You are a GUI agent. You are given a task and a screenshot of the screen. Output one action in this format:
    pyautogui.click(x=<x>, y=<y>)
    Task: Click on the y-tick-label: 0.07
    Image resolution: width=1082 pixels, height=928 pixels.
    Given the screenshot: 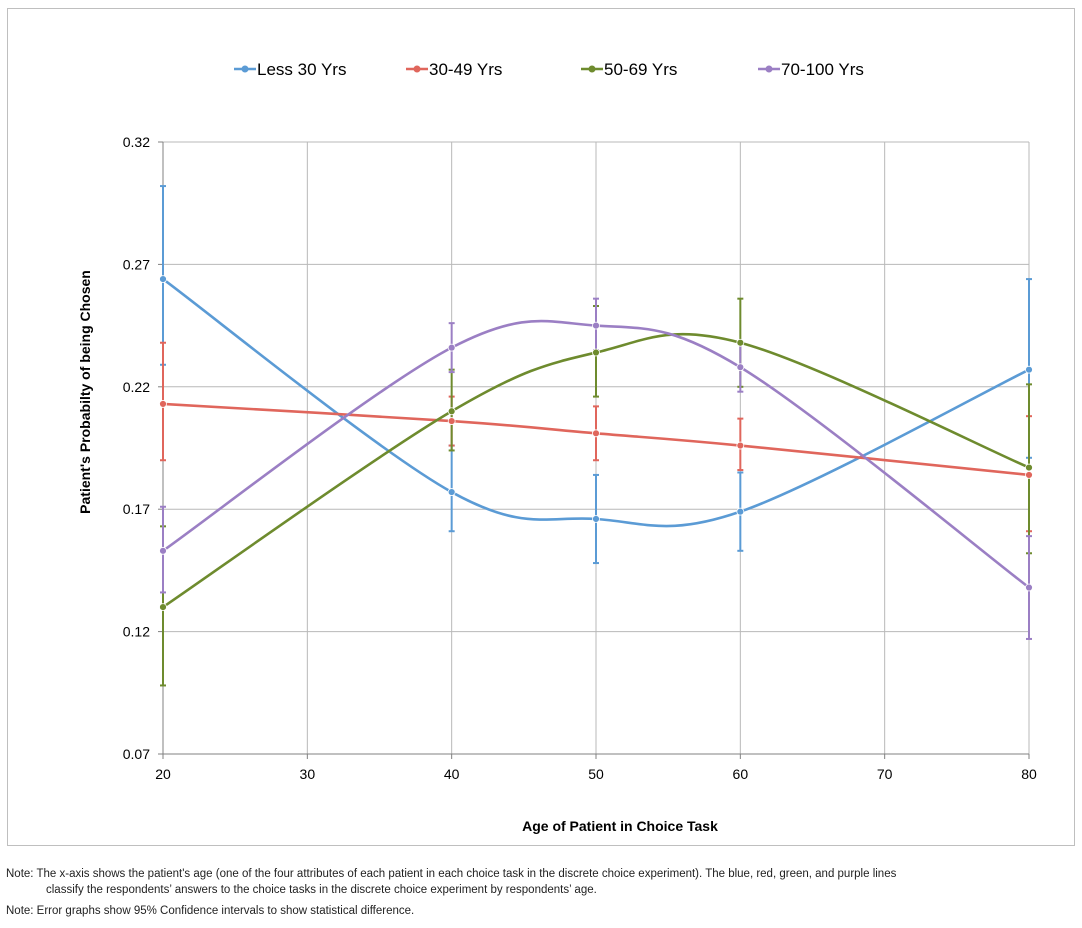 What is the action you would take?
    pyautogui.click(x=136, y=754)
    